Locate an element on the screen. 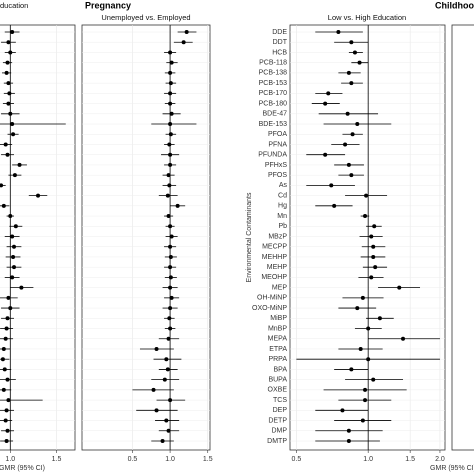  y-tick-label: ETPA is located at coordinates (278, 349).